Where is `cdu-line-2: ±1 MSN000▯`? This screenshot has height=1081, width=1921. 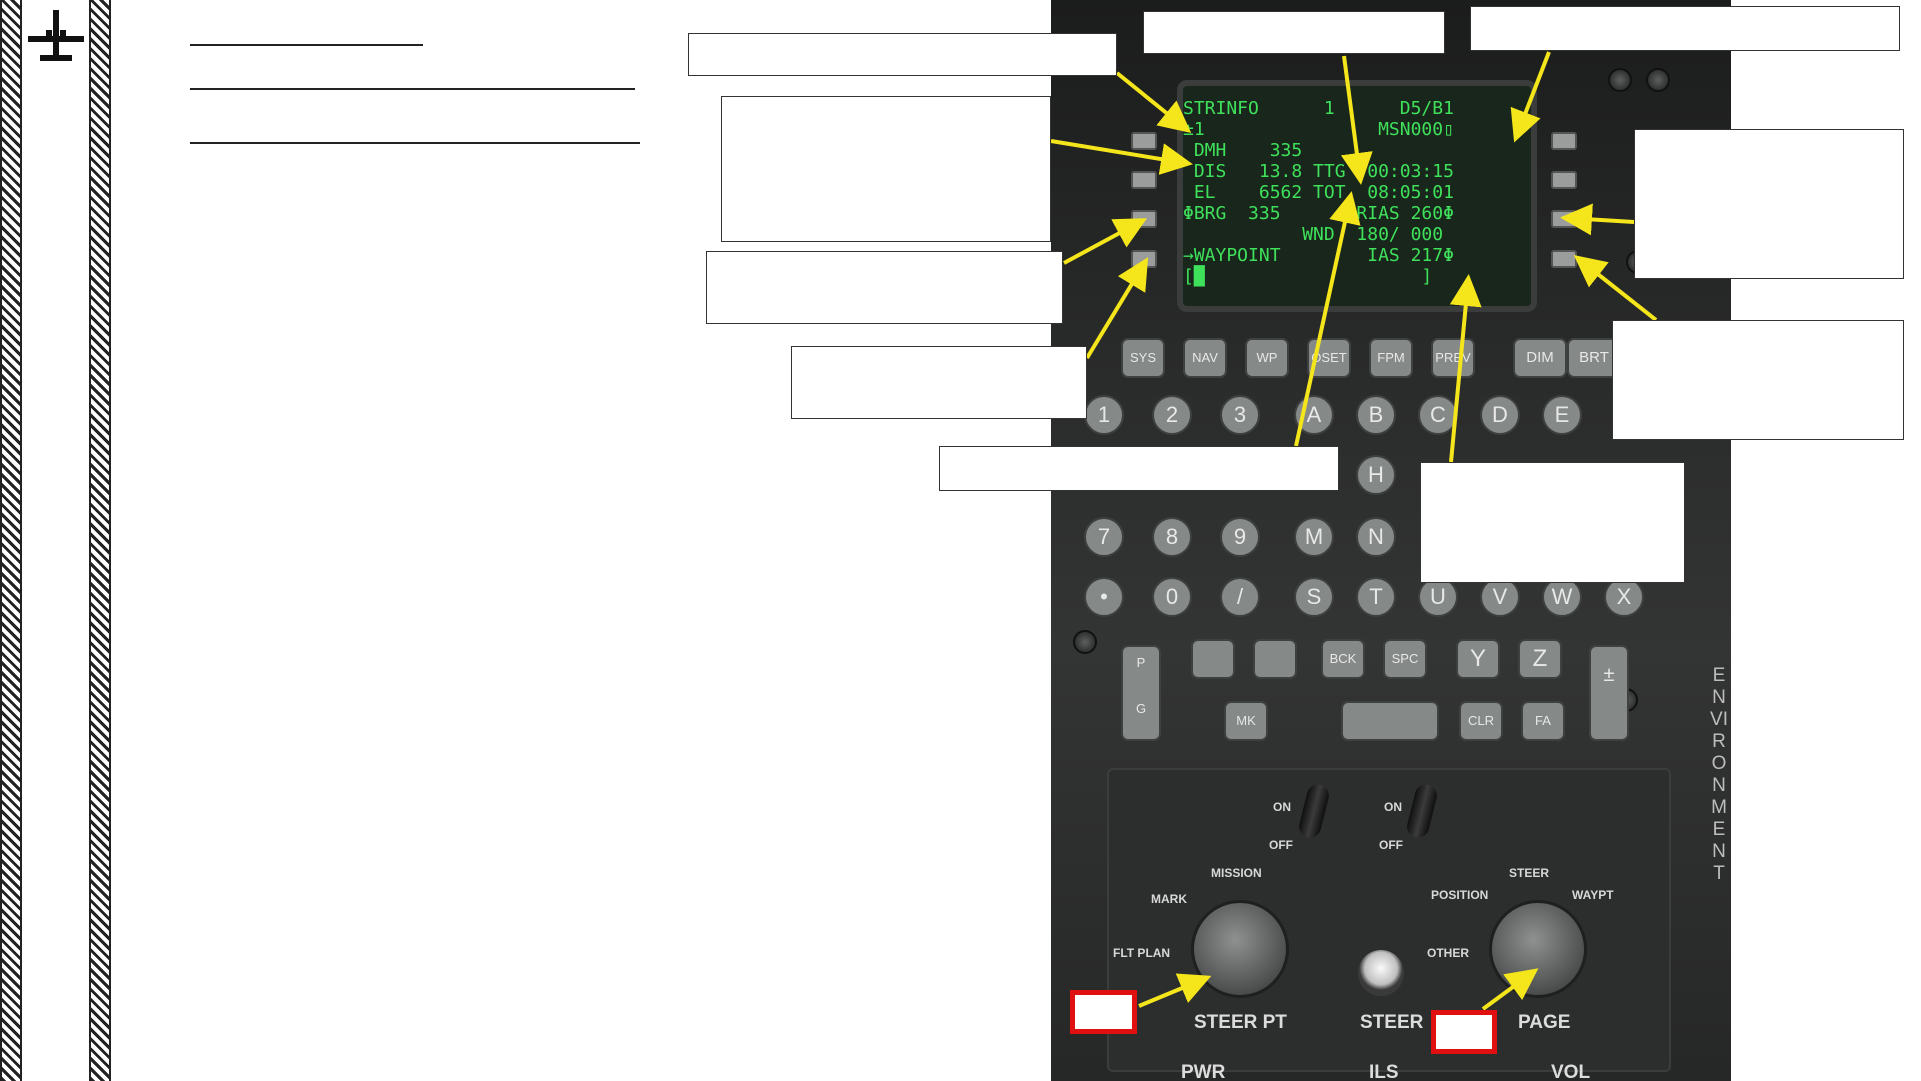
cdu-line-2: ±1 MSN000▯ is located at coordinates (1318, 129).